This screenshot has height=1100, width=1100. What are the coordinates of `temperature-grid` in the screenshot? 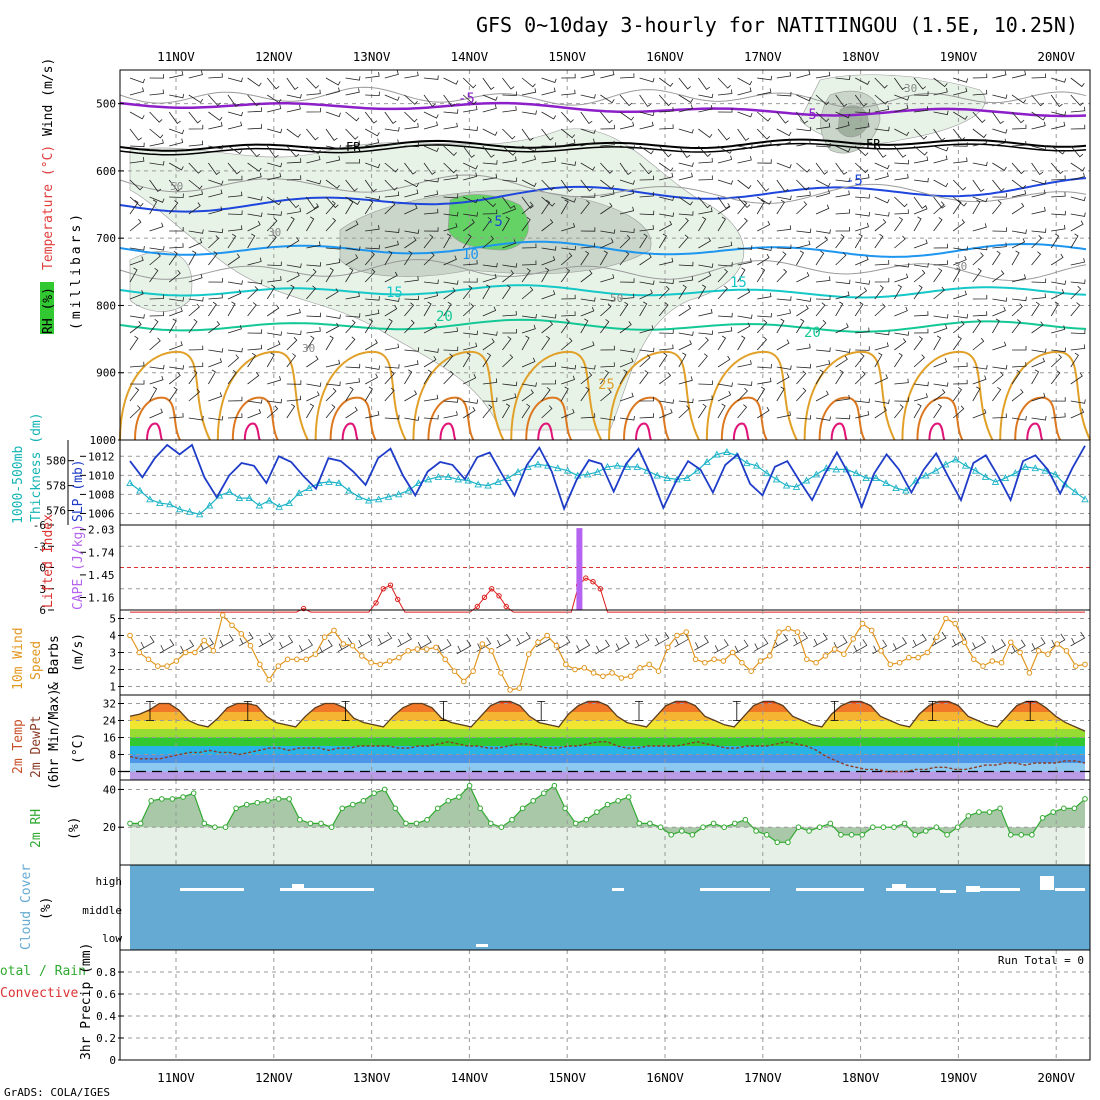 It's located at (605, 737).